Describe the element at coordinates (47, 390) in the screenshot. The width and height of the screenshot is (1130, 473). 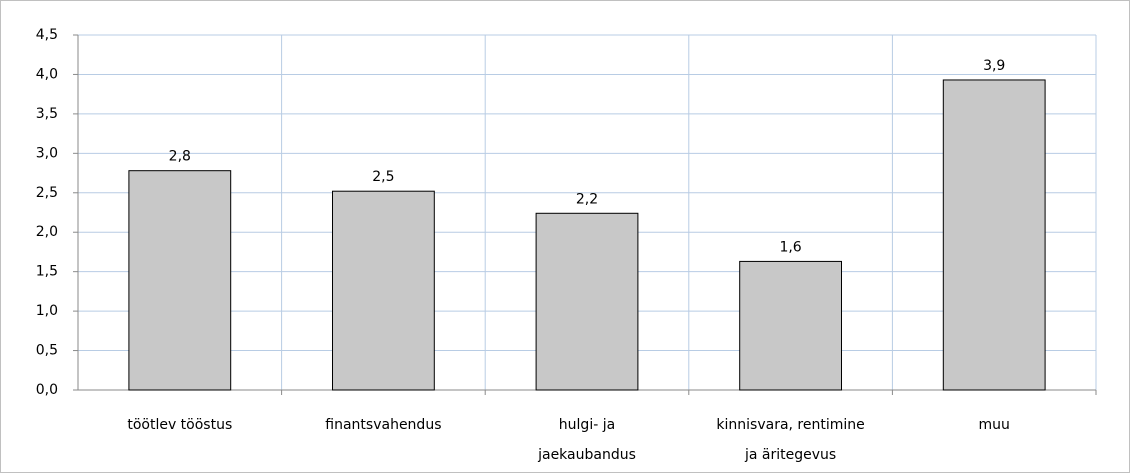
I see `y-tick-label: 0,0` at that location.